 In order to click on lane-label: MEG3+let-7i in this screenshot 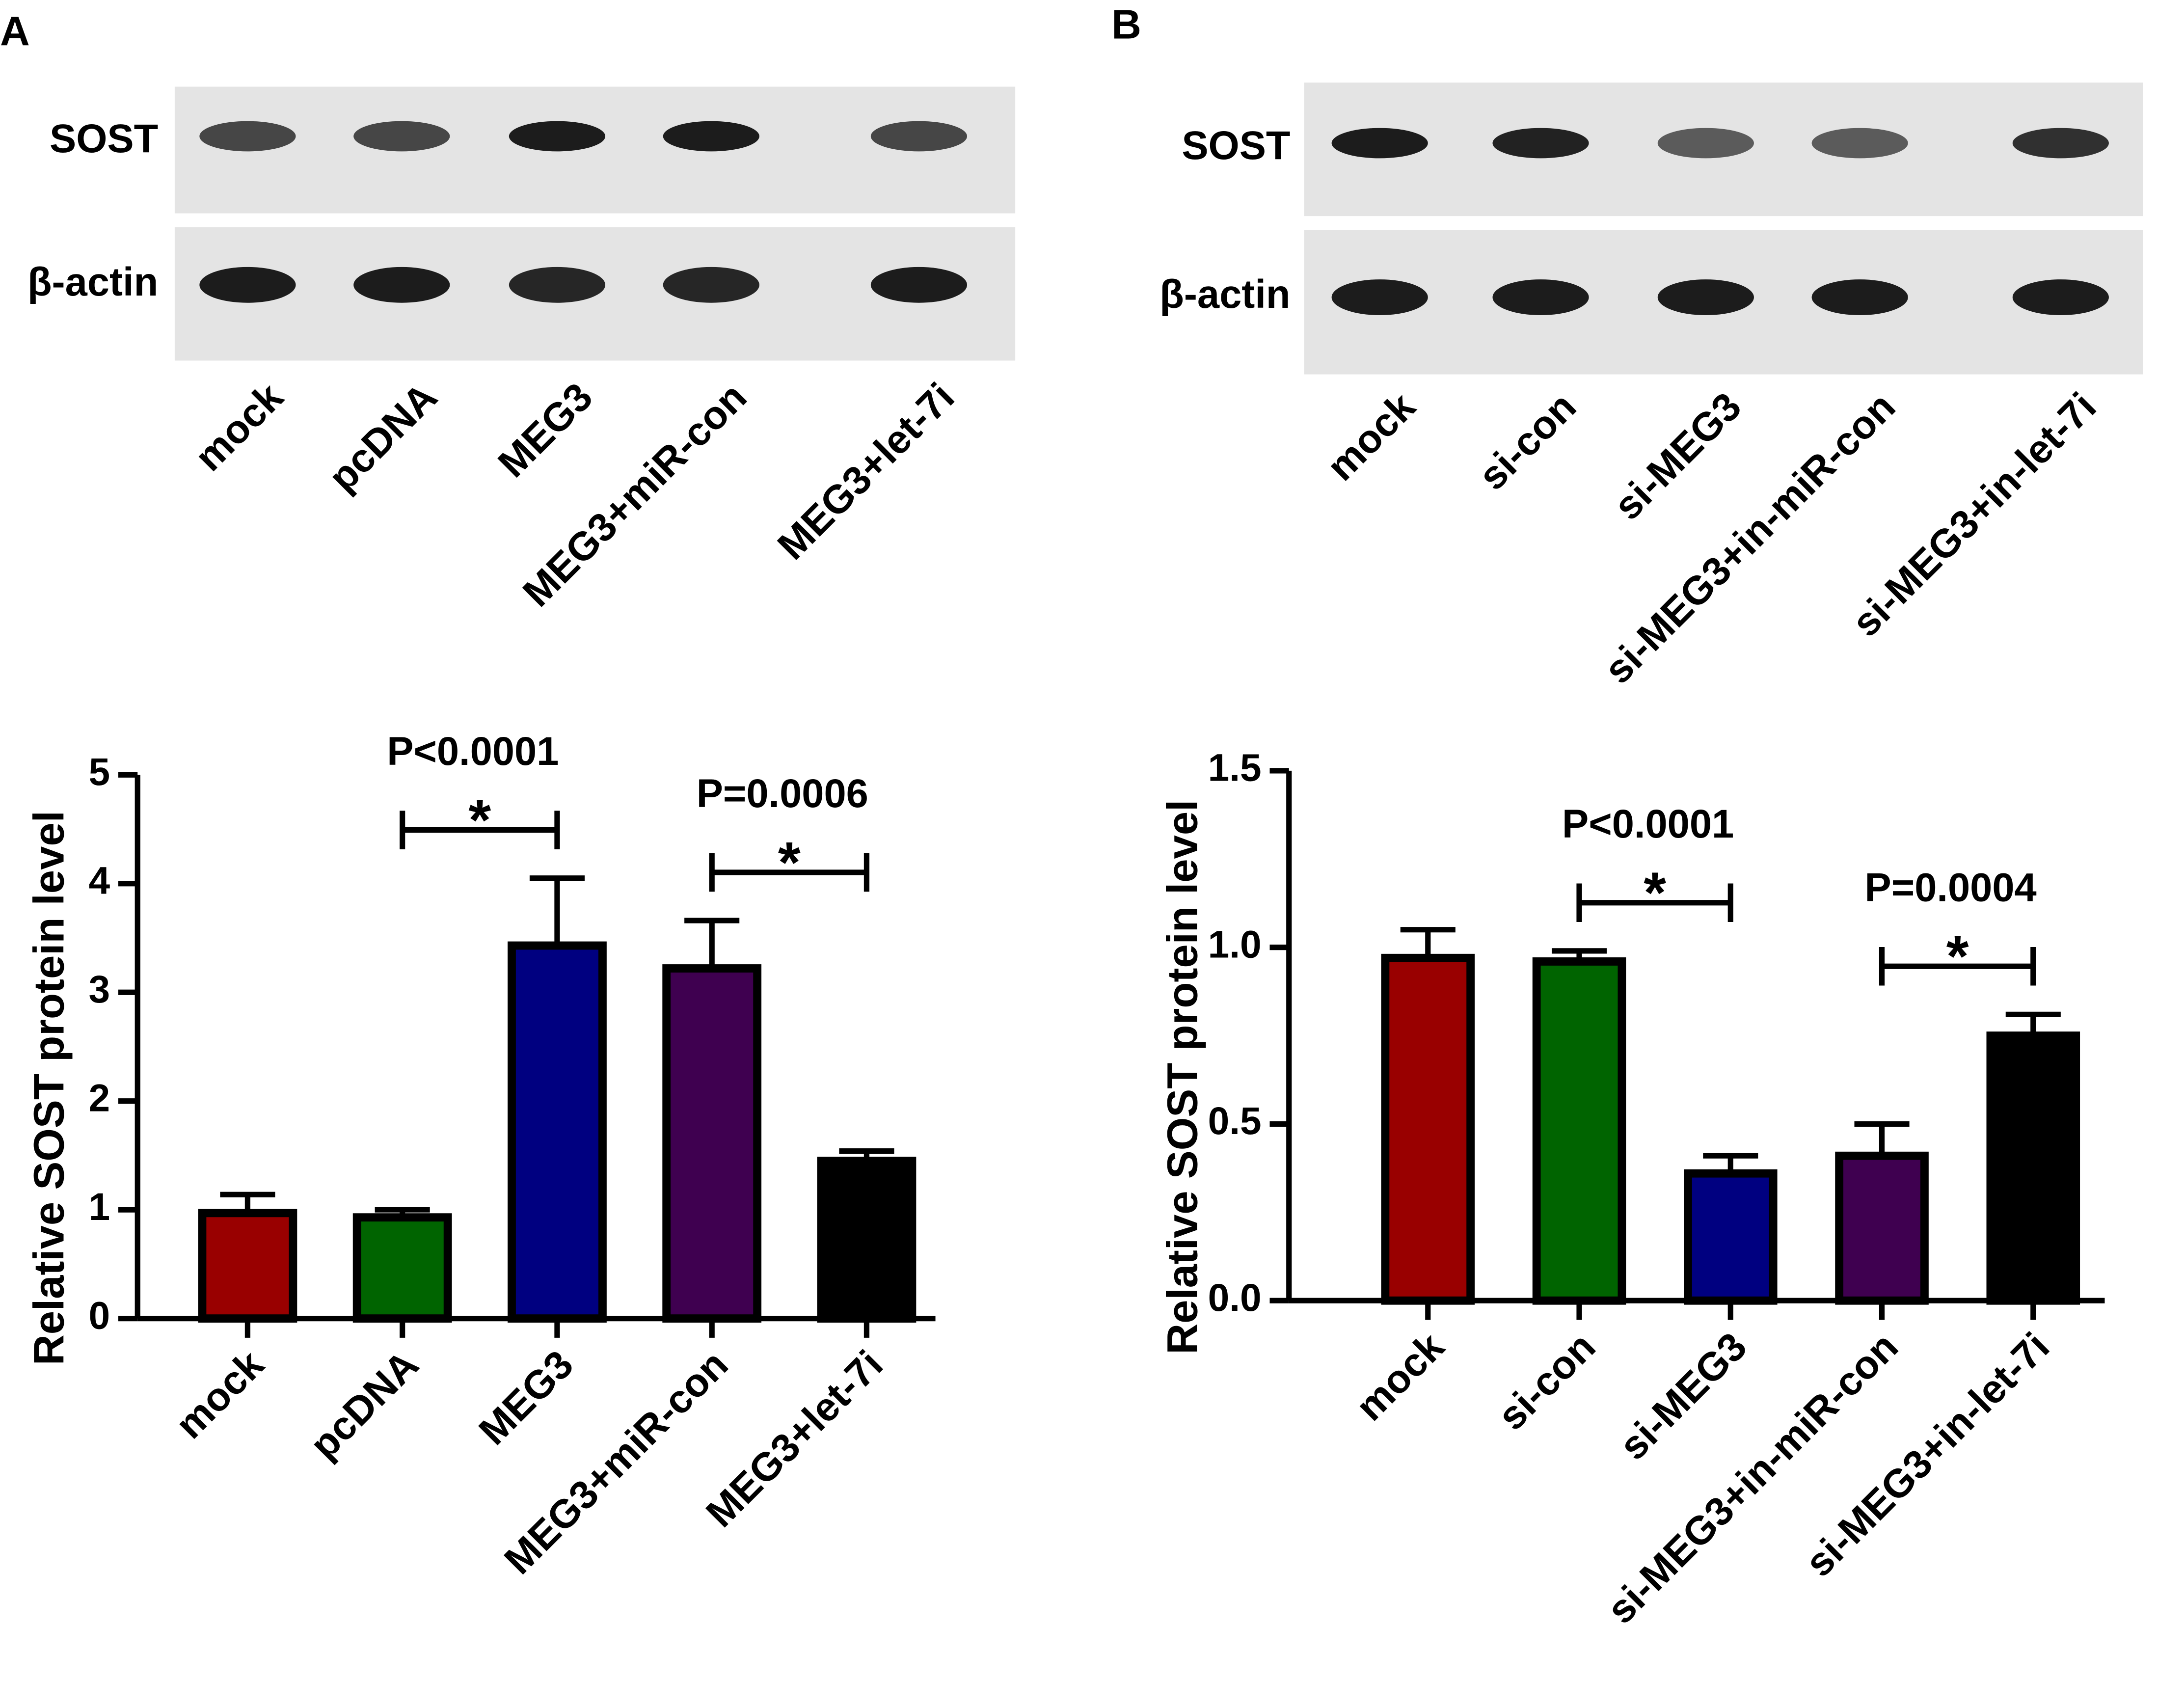, I will do `click(866, 472)`.